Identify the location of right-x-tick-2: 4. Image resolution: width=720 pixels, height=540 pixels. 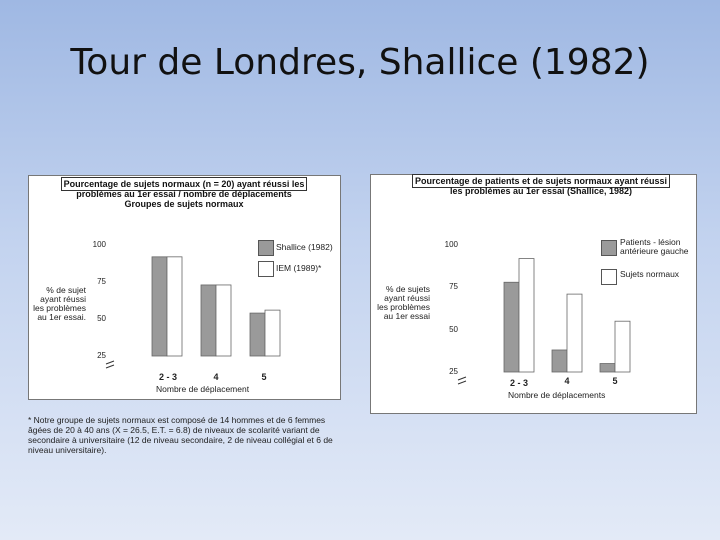
(567, 381).